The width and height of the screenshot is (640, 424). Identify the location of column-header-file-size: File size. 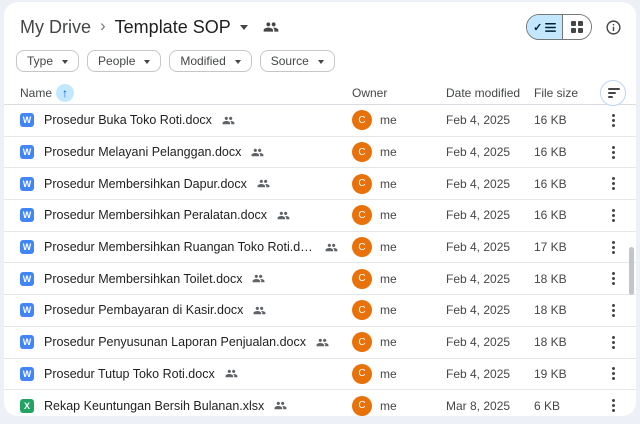
(556, 93).